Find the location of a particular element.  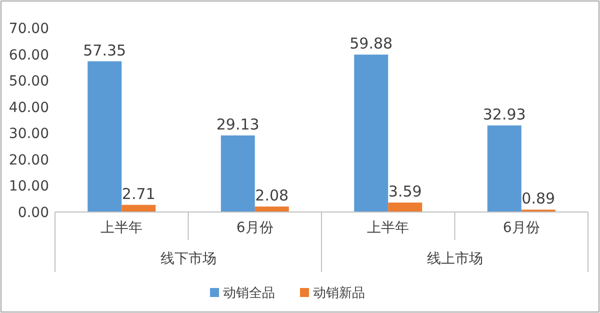

y-tick-label: 70.00 is located at coordinates (28, 29).